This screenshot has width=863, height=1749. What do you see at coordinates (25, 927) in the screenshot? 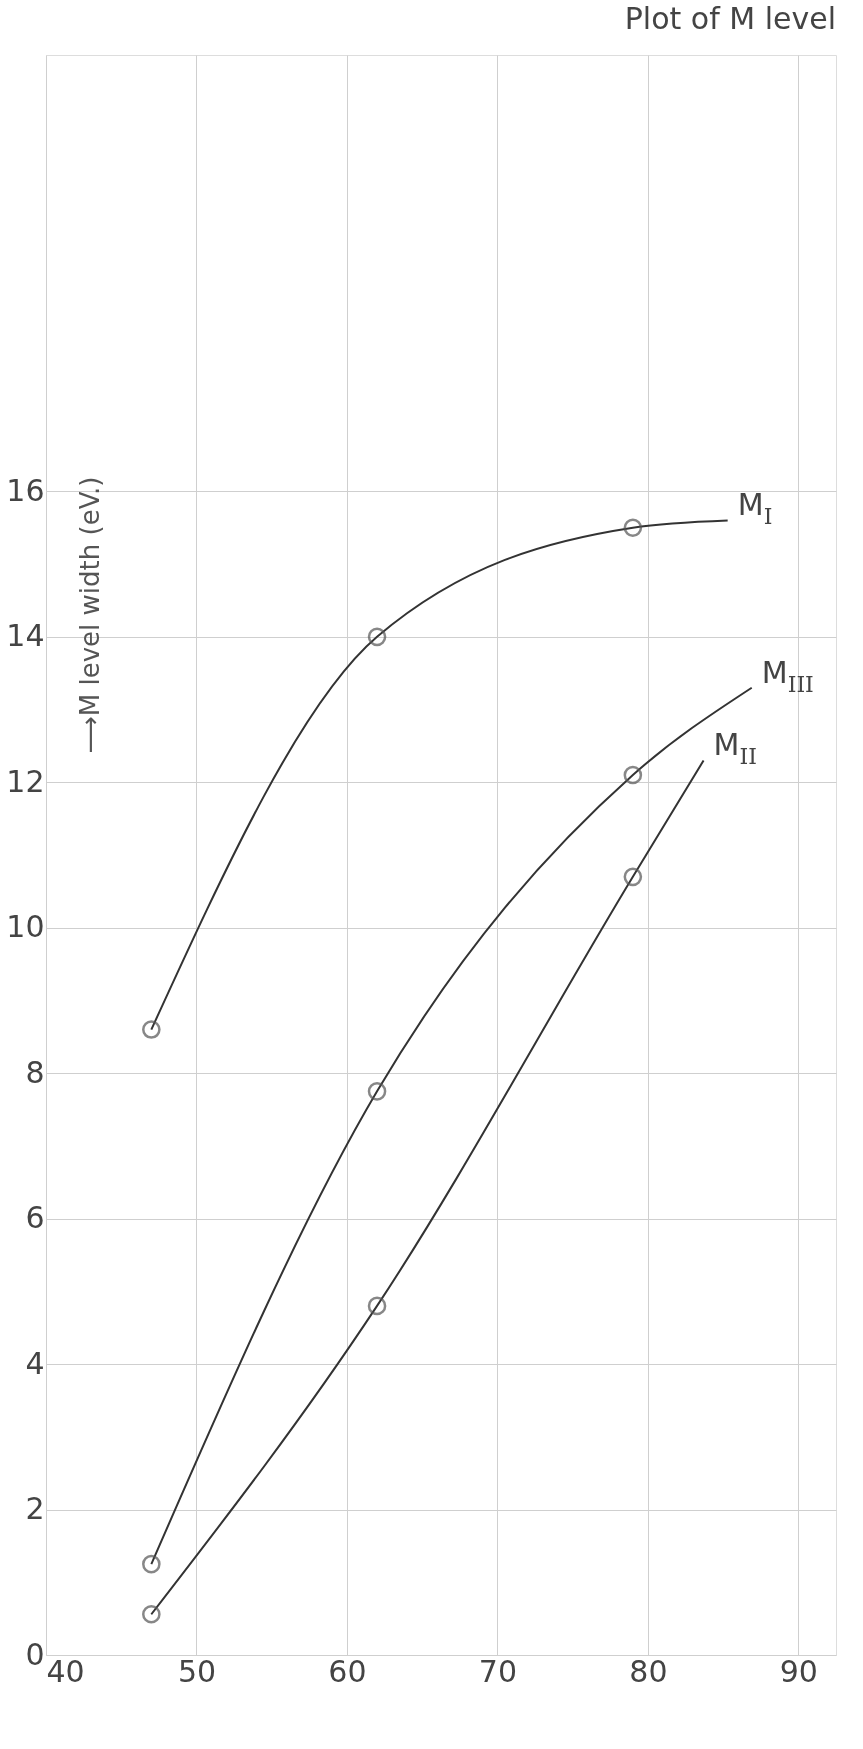
I see `y-tick-label: 10` at bounding box center [25, 927].